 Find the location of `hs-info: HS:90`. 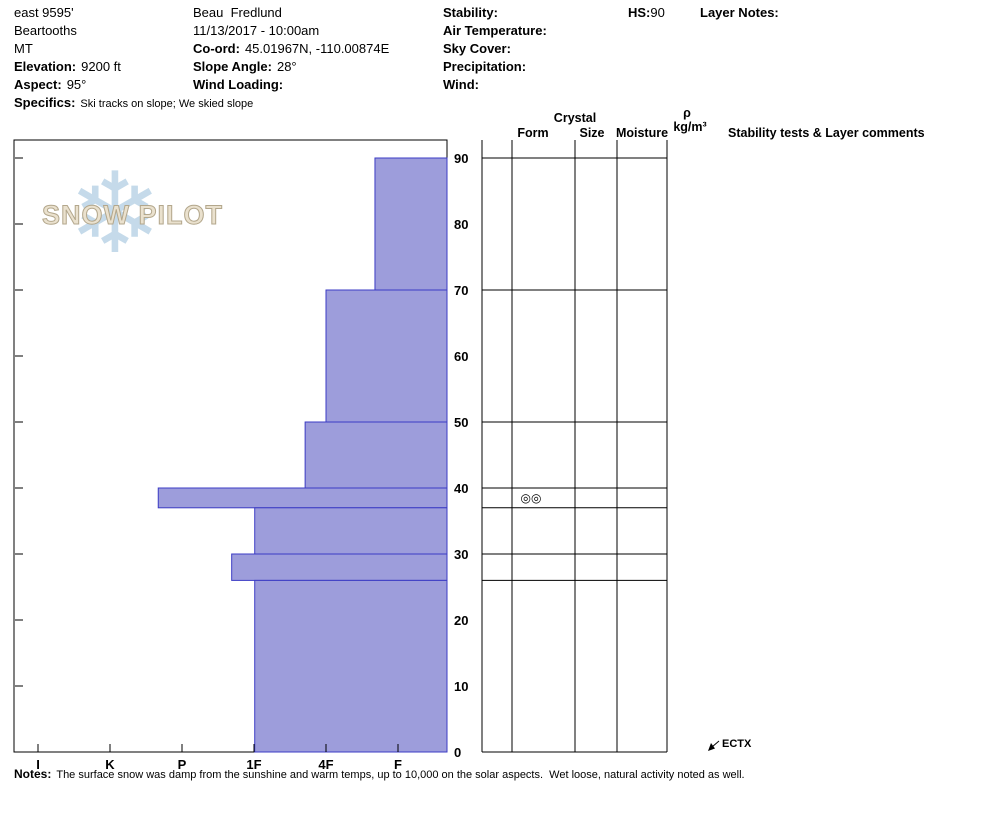

hs-info: HS:90 is located at coordinates (646, 13).